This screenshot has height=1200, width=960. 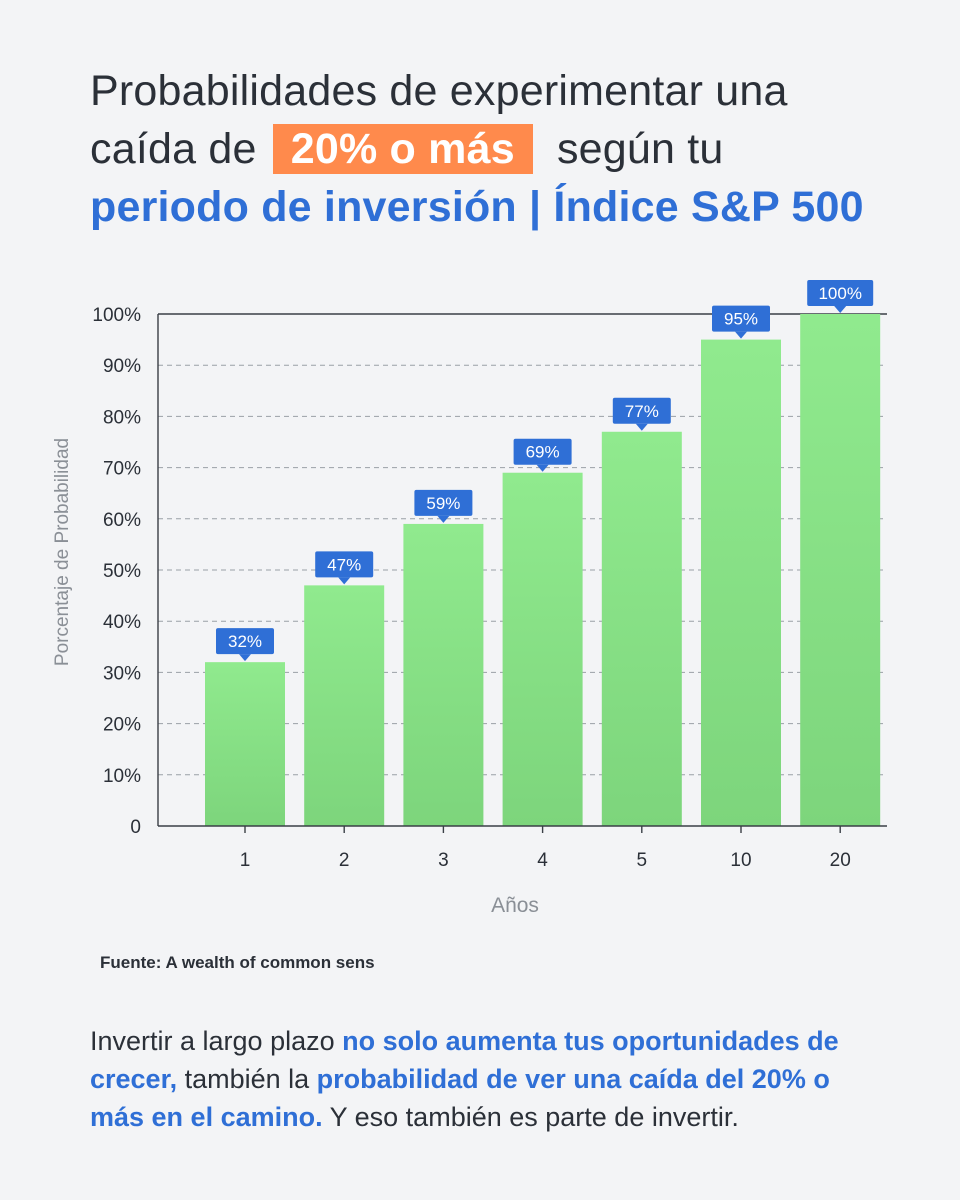 I want to click on y-tick-label: 50%, so click(x=122, y=571).